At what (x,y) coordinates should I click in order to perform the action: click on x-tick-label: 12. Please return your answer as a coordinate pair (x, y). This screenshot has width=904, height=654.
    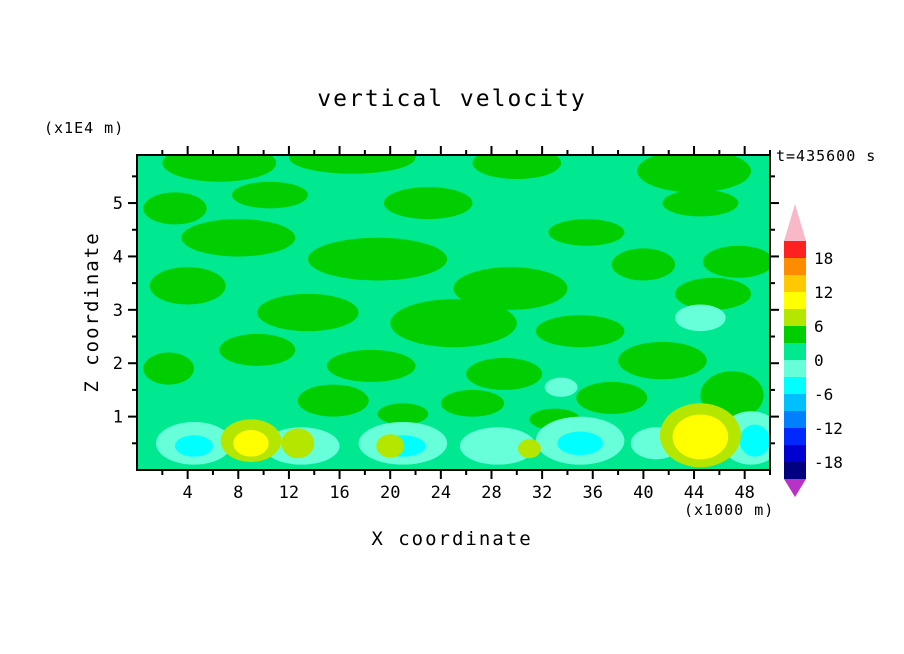
    Looking at the image, I should click on (289, 493).